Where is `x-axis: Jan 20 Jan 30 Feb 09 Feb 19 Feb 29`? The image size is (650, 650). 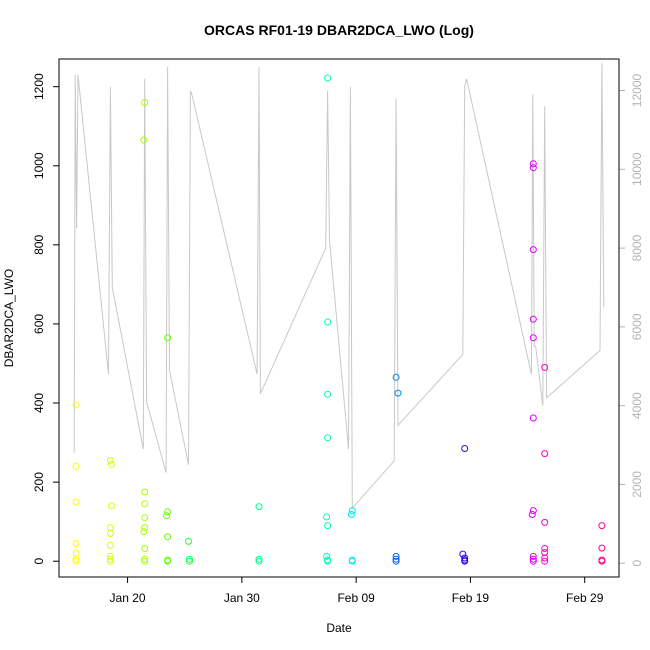
x-axis: Jan 20 Jan 30 Feb 09 Feb 19 Feb 29 is located at coordinates (357, 590).